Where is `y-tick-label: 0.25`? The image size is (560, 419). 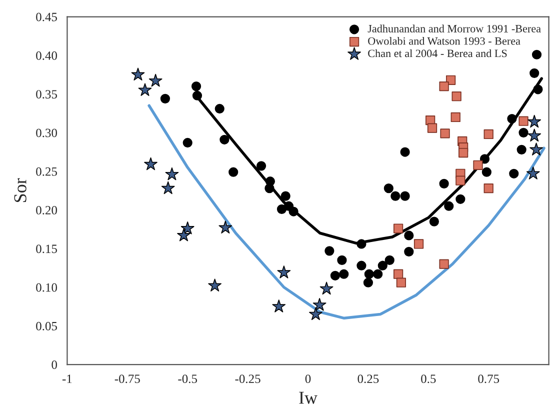 y-tick-label: 0.25 is located at coordinates (46, 171).